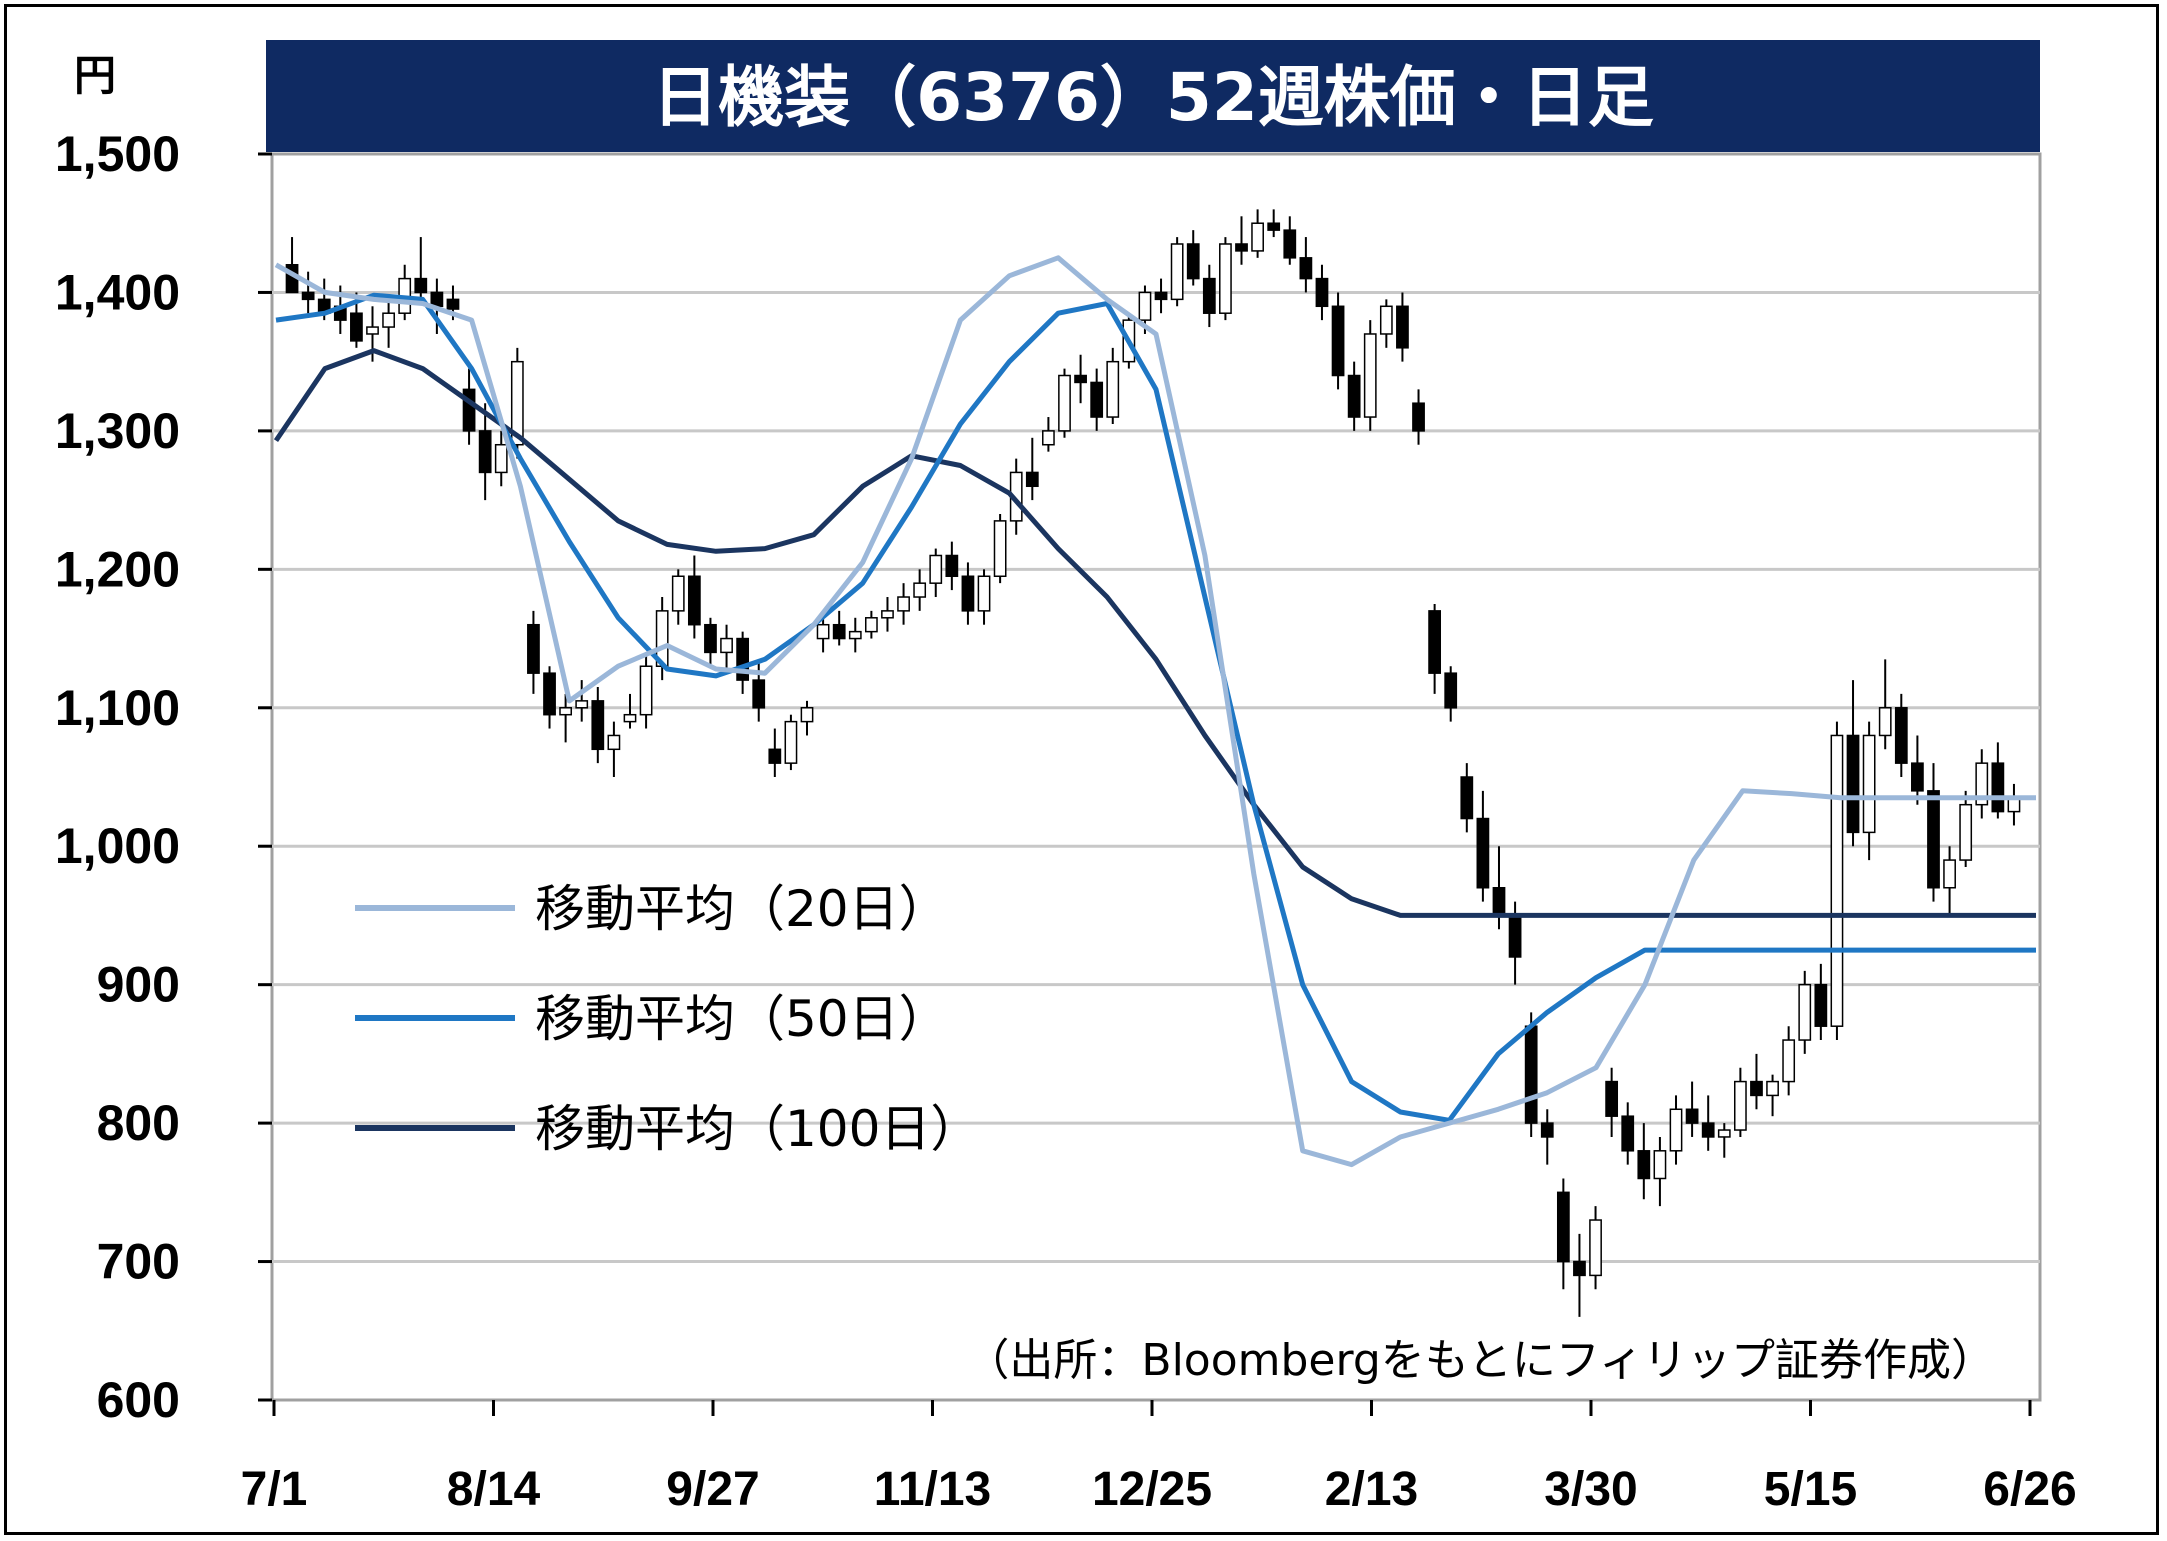 This screenshot has height=1541, width=2167. I want to click on y-tick-label: 700, so click(138, 1262).